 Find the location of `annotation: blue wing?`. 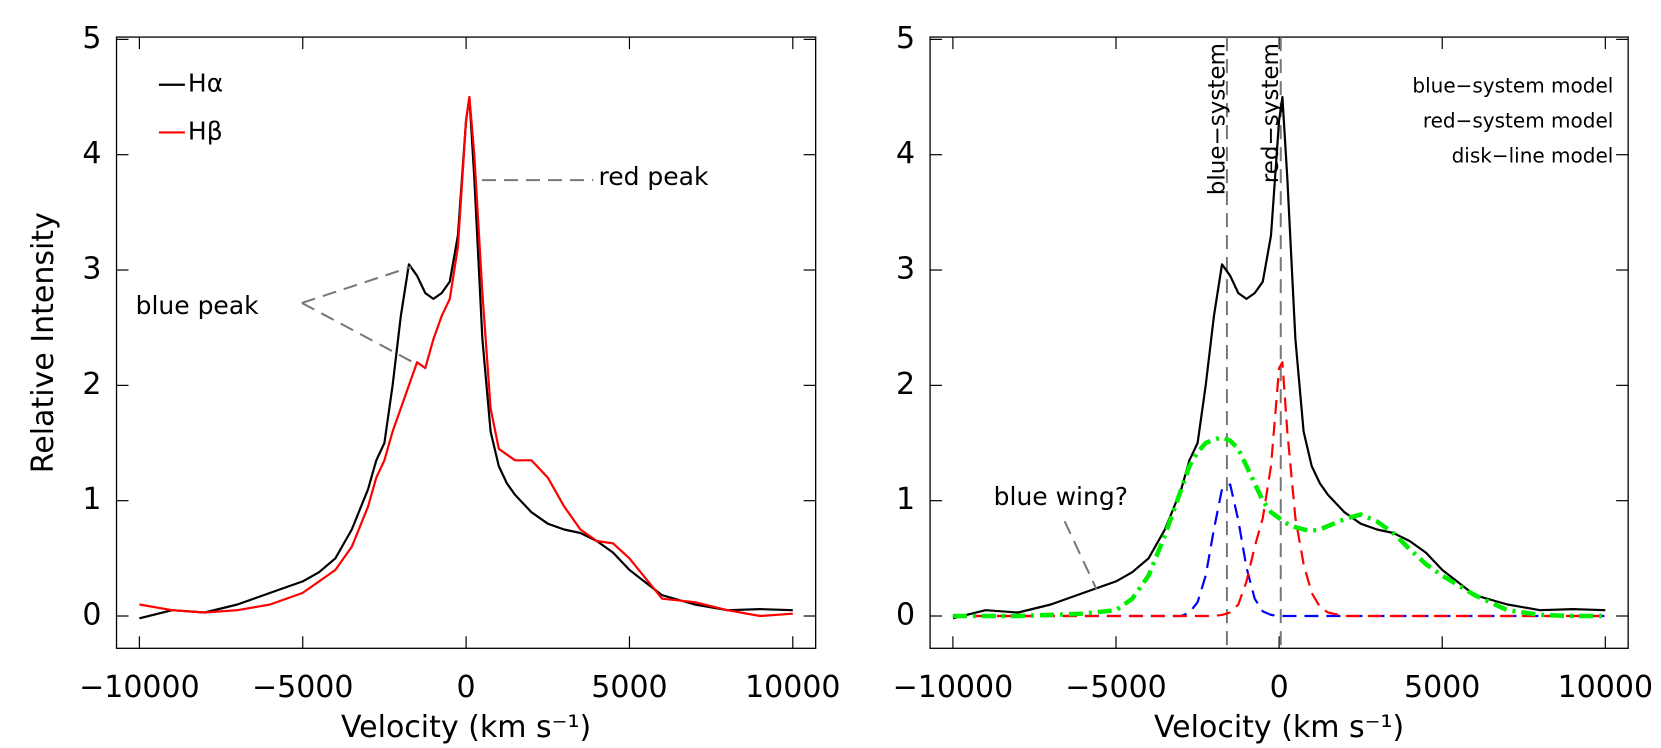

annotation: blue wing? is located at coordinates (1061, 496).